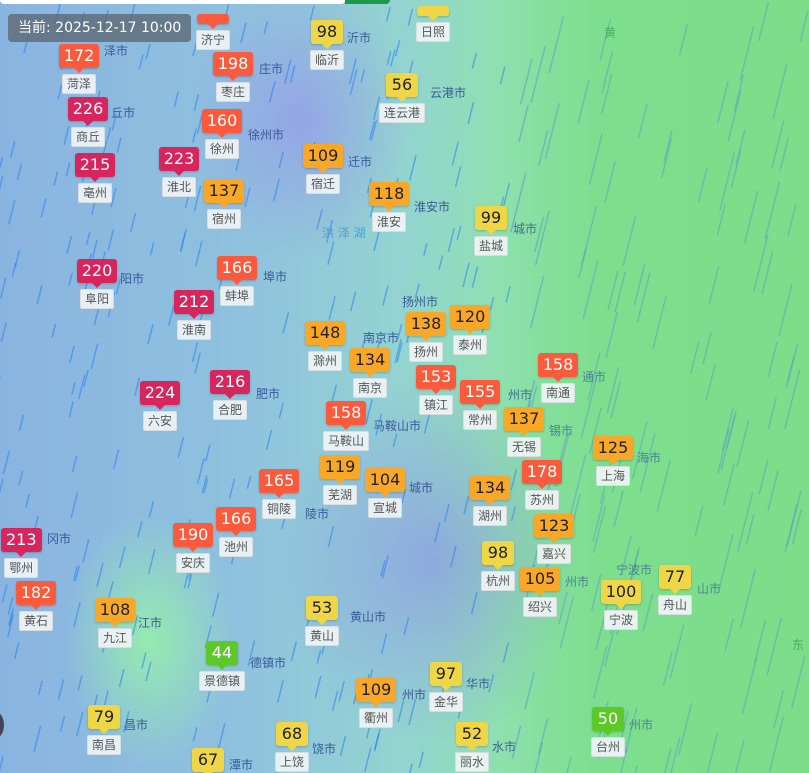 This screenshot has width=809, height=773. Describe the element at coordinates (367, 2) in the screenshot. I see `search-button` at that location.